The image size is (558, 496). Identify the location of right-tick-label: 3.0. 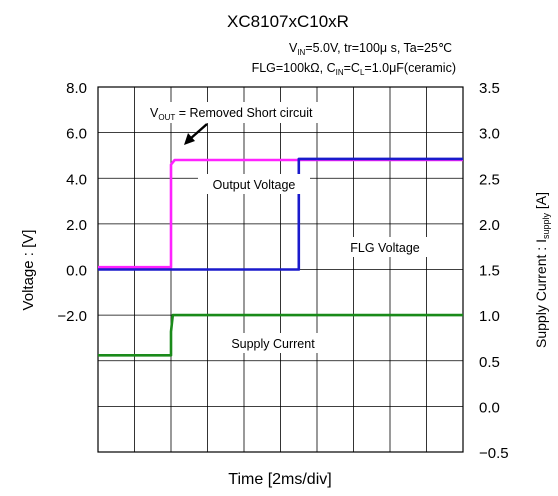
(489, 134).